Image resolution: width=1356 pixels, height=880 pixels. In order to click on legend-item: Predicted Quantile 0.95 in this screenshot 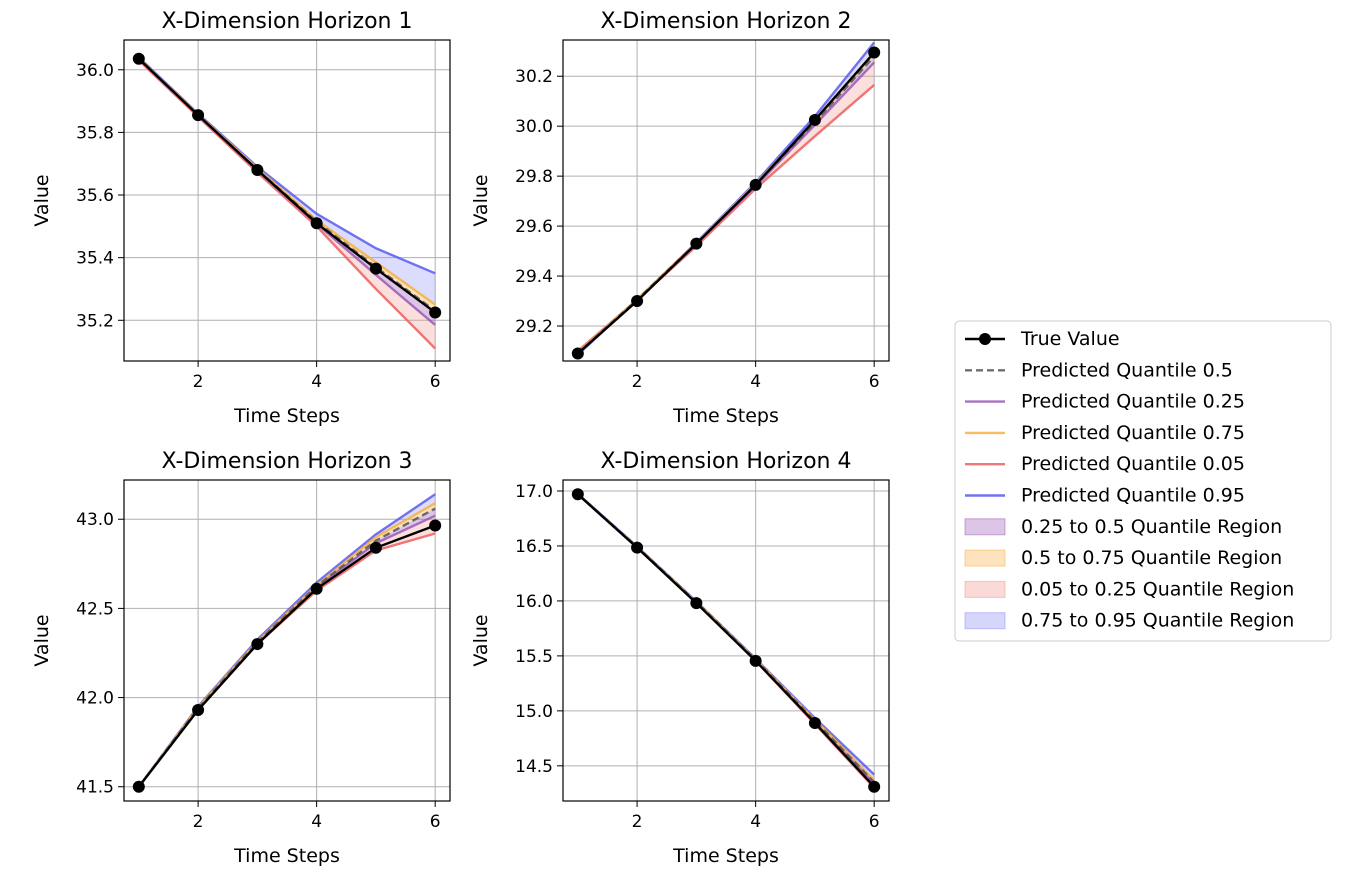, I will do `click(1105, 496)`.